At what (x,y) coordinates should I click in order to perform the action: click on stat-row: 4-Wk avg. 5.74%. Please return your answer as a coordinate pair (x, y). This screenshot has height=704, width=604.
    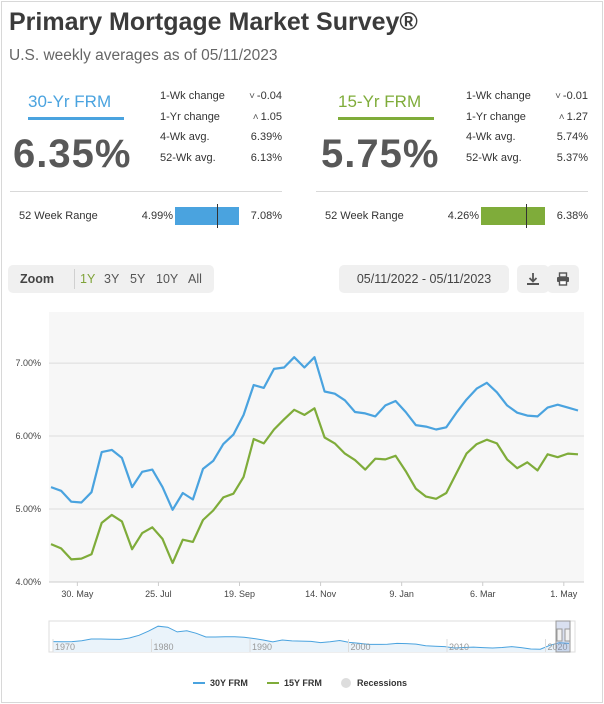
    Looking at the image, I should click on (527, 141).